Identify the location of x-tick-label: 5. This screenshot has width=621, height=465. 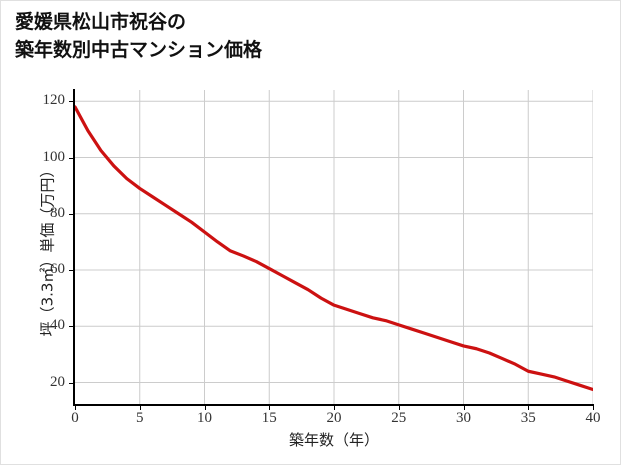
(140, 418).